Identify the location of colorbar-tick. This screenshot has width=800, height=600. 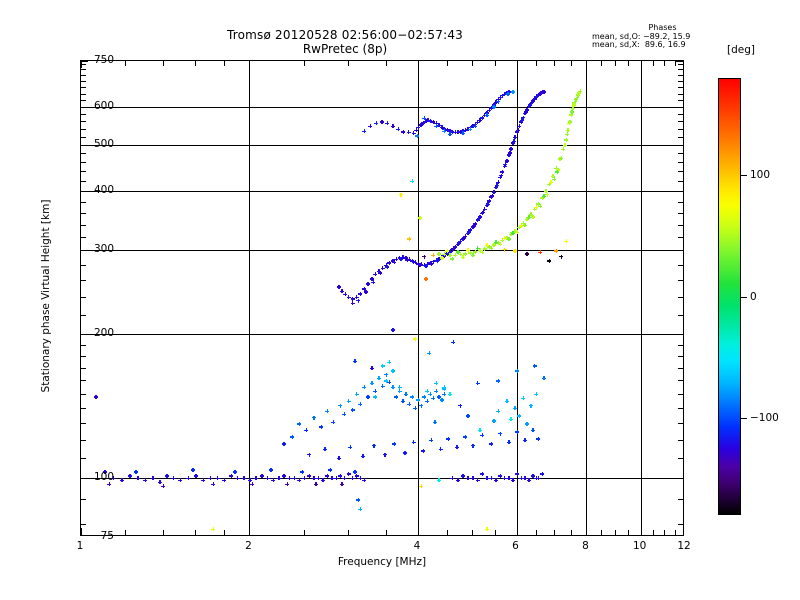
(744, 176).